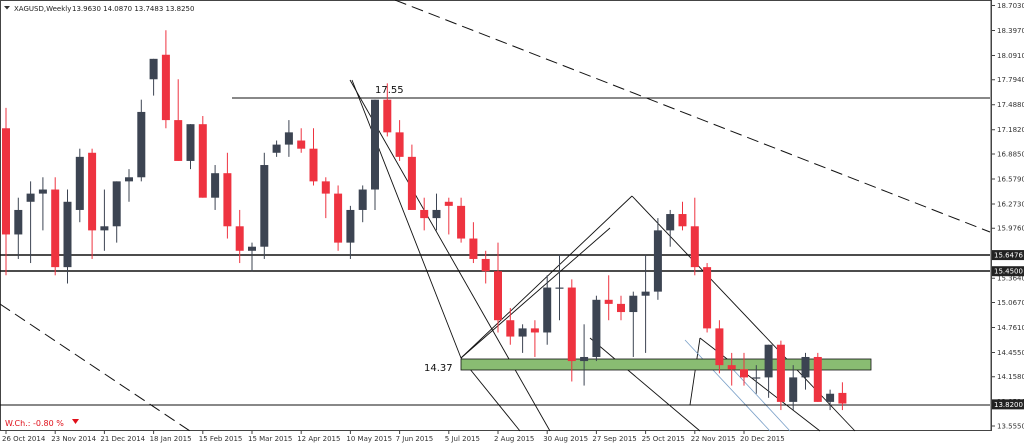 The height and width of the screenshot is (446, 1024). I want to click on x-tick-label: 7 Jun 2015, so click(415, 439).